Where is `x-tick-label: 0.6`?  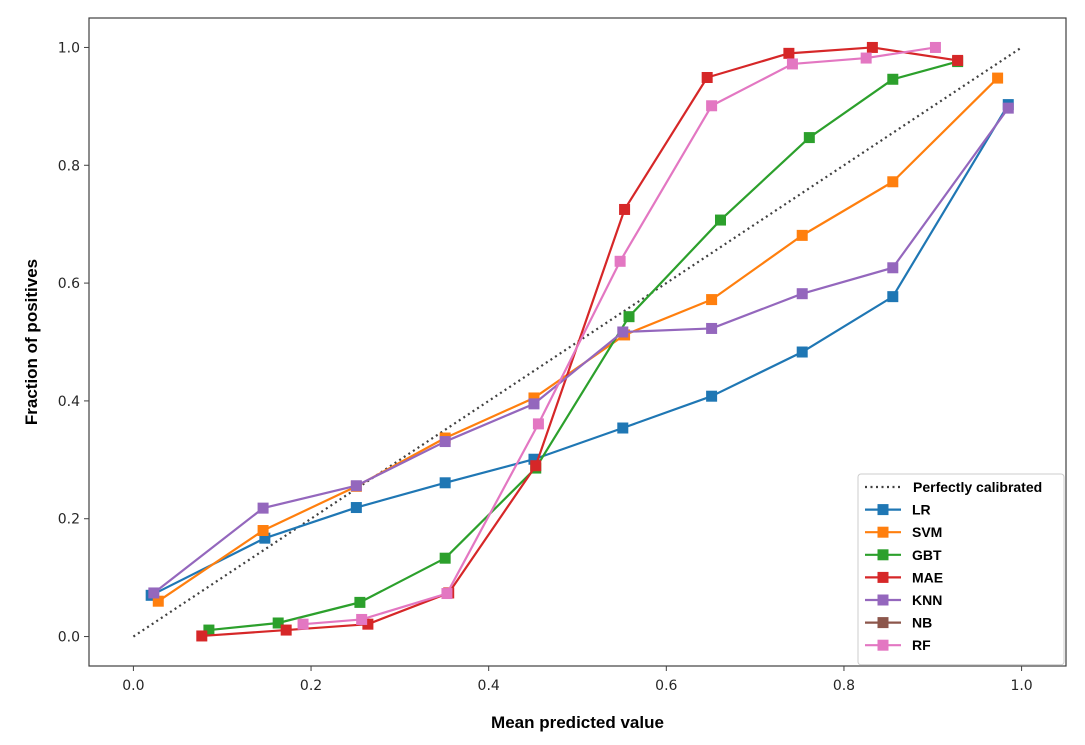 x-tick-label: 0.6 is located at coordinates (666, 686).